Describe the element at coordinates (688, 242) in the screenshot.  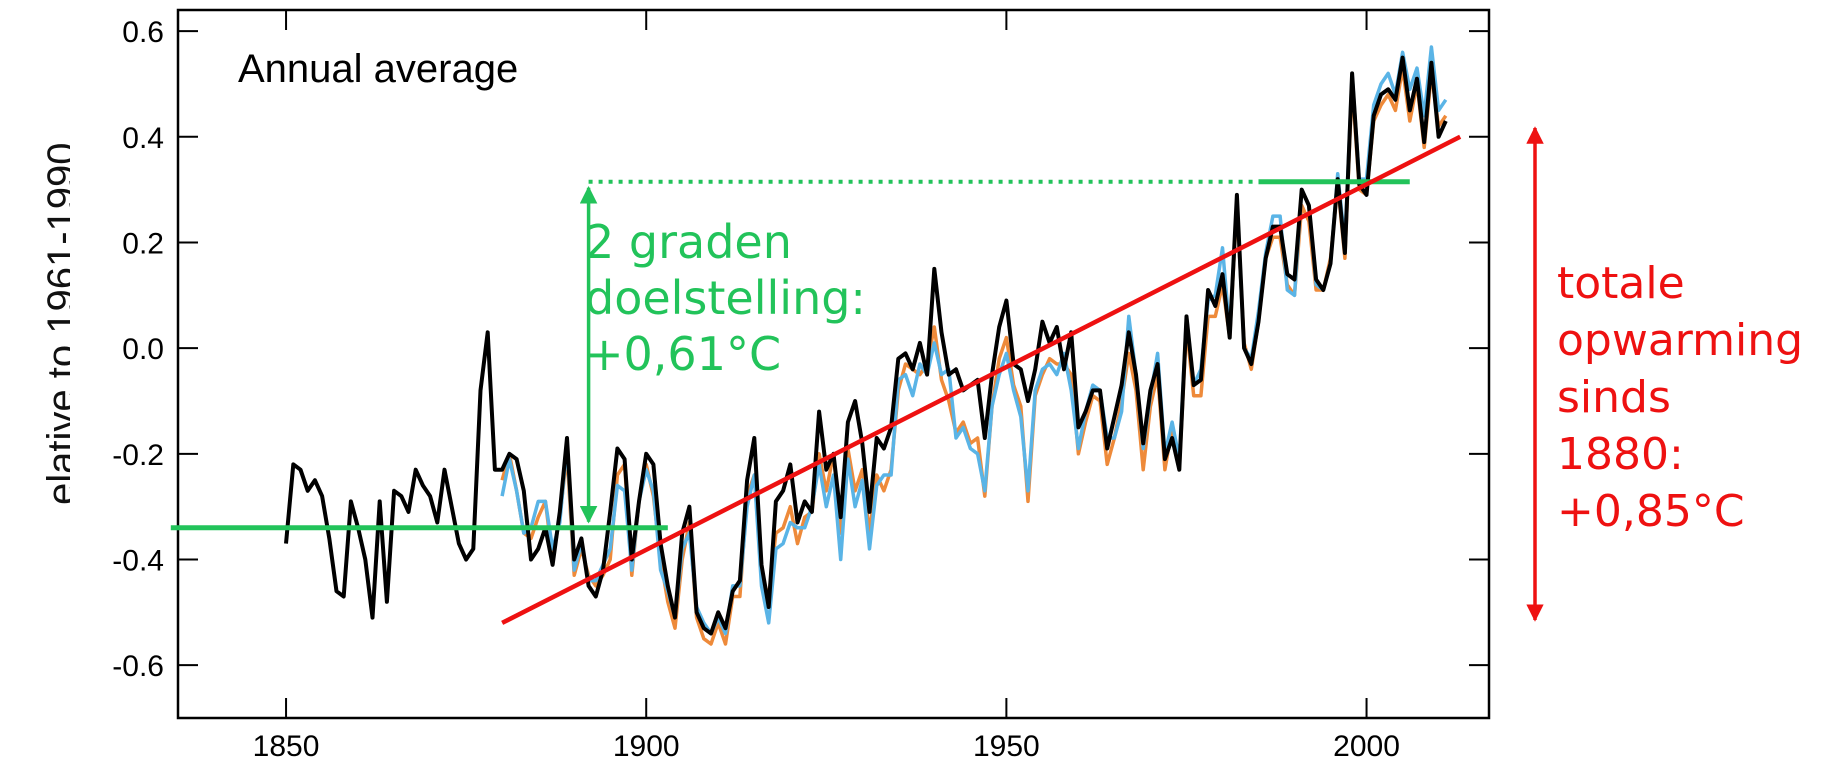
I see `target-label-line: 2 graden` at that location.